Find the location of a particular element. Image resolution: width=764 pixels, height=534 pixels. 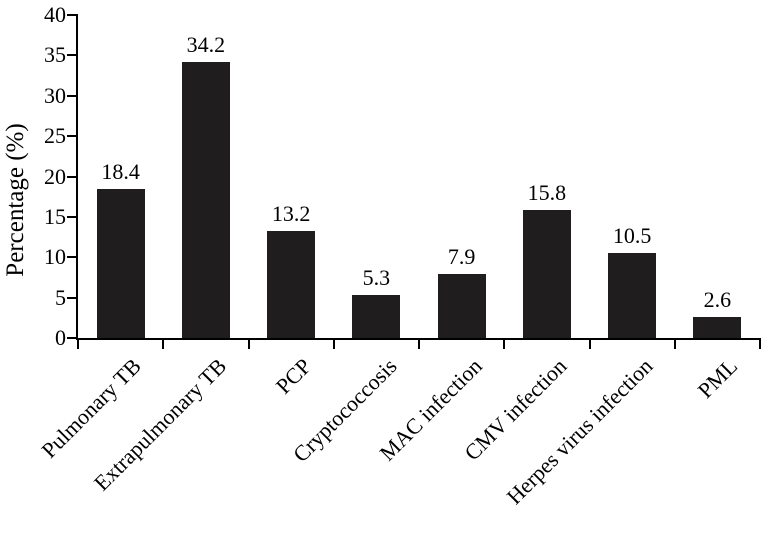

bar-value-label: 7.9 is located at coordinates (461, 257).